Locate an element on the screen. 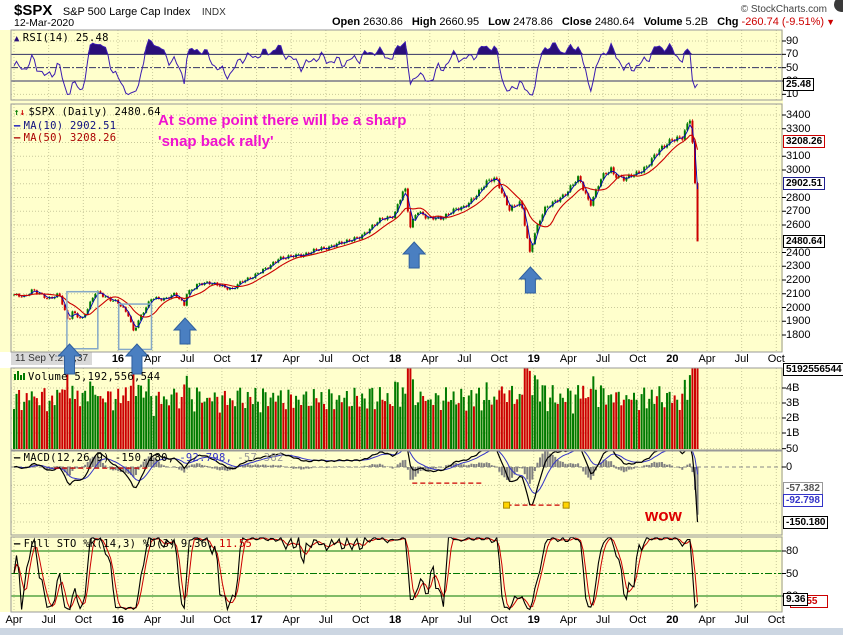  y-axis-tick-label: 80 is located at coordinates (792, 551).